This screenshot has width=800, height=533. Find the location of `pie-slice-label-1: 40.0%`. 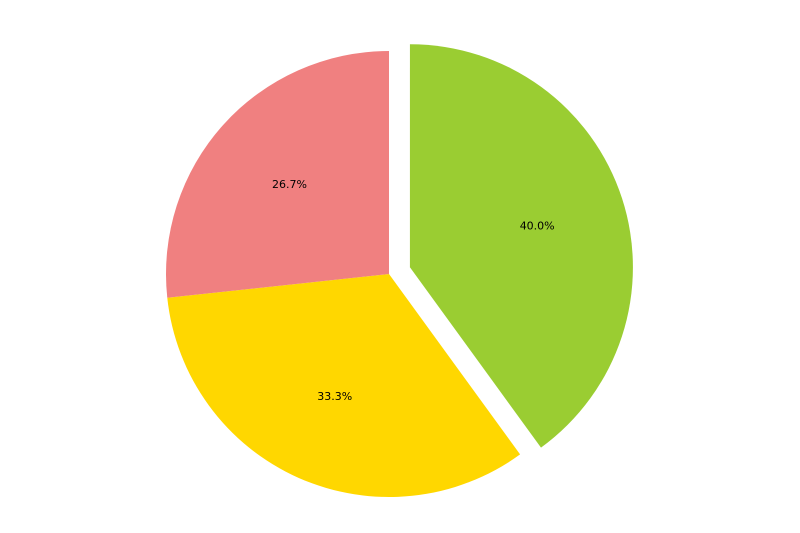

pie-slice-label-1: 40.0% is located at coordinates (537, 225).